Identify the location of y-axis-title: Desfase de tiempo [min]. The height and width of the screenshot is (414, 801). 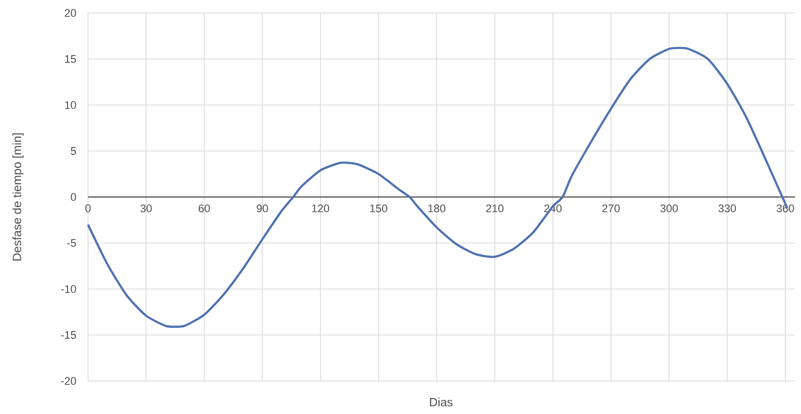
(18, 196).